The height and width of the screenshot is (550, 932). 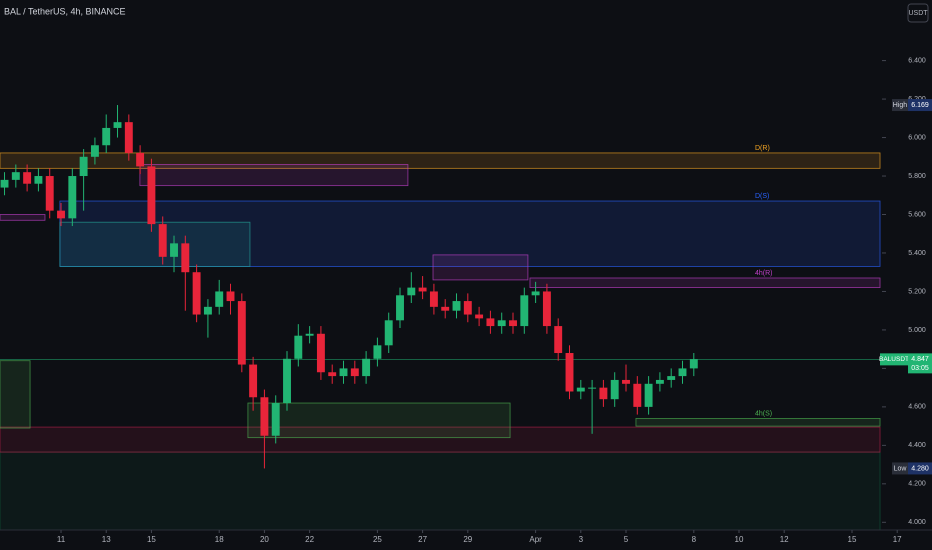 What do you see at coordinates (917, 253) in the screenshot?
I see `y-tick-label: 5.400` at bounding box center [917, 253].